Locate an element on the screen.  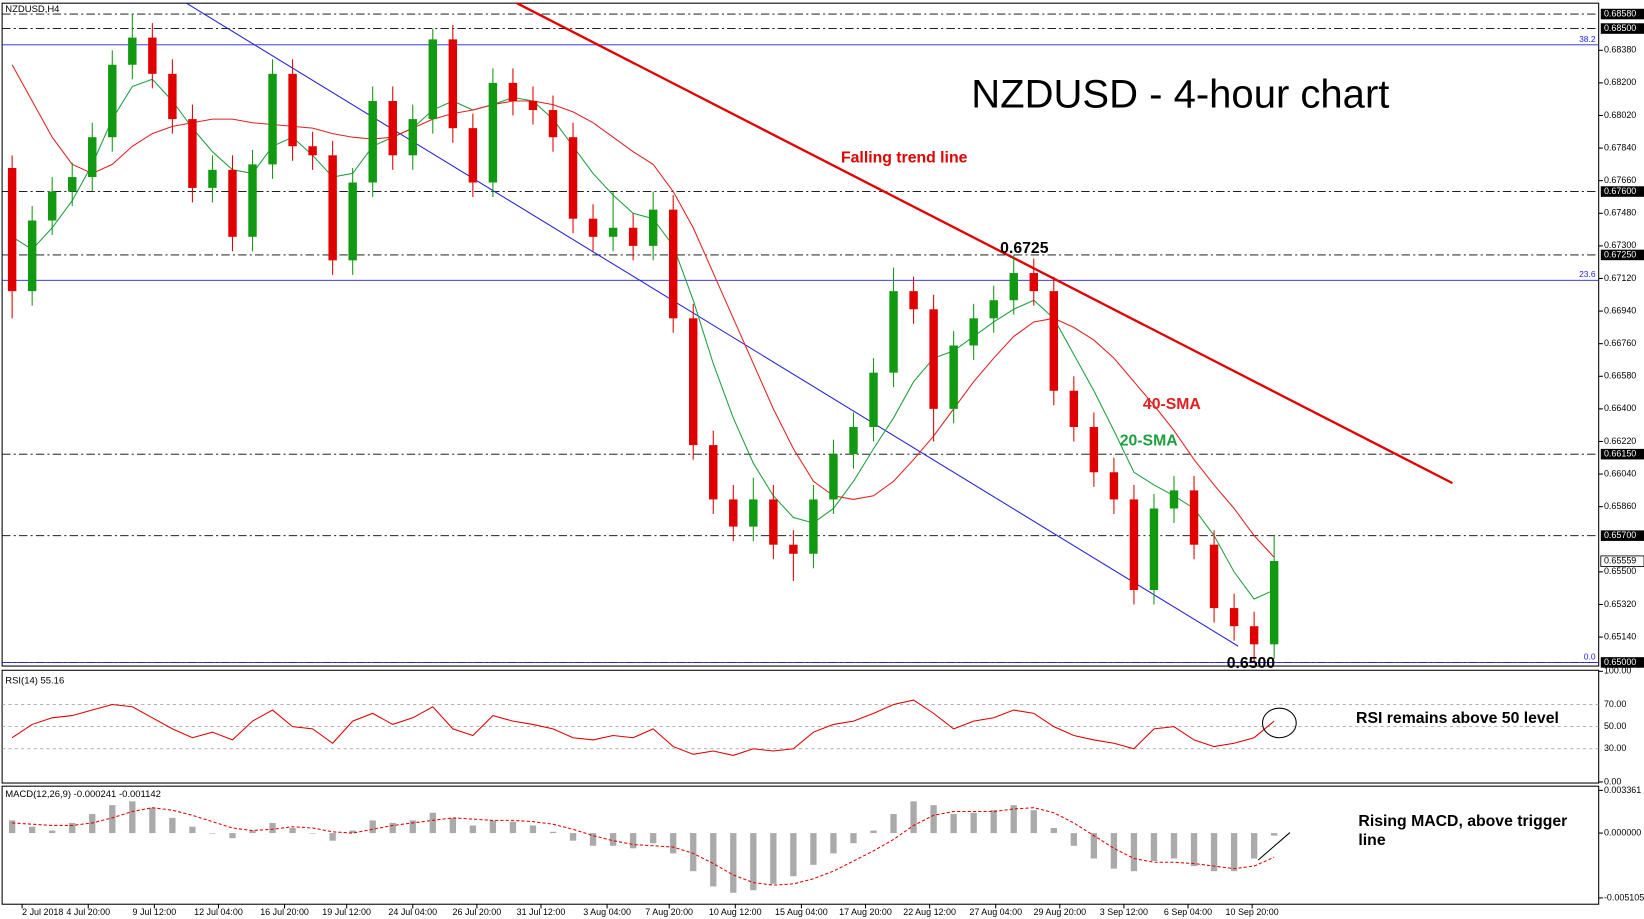
y-tick-label: 0.67300 is located at coordinates (1620, 245).